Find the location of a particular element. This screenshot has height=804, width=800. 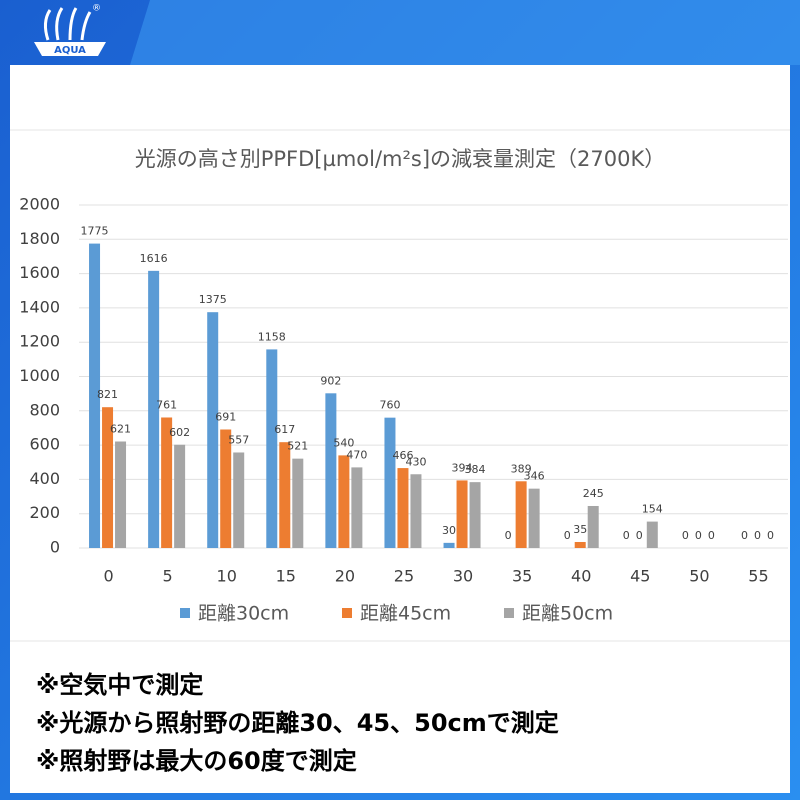

note: ※照射野は最大の60度で測定 is located at coordinates (196, 761).